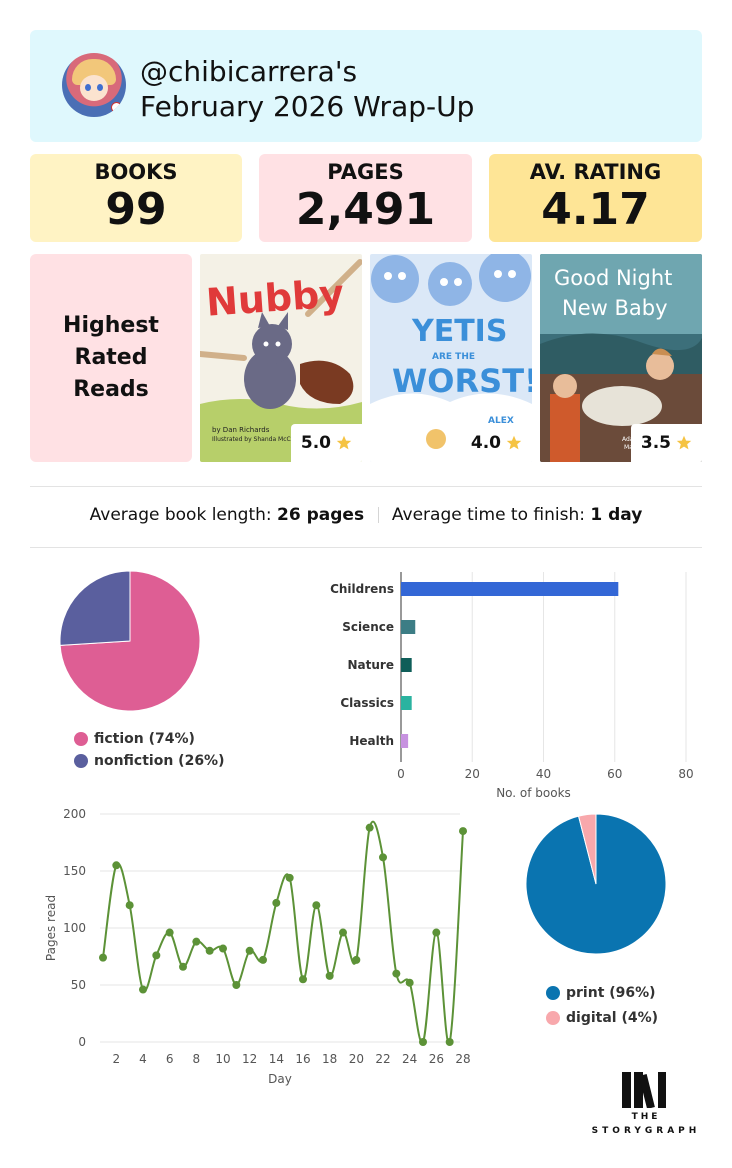 This screenshot has height=1168, width=732. I want to click on x-tick-label: 40, so click(543, 774).